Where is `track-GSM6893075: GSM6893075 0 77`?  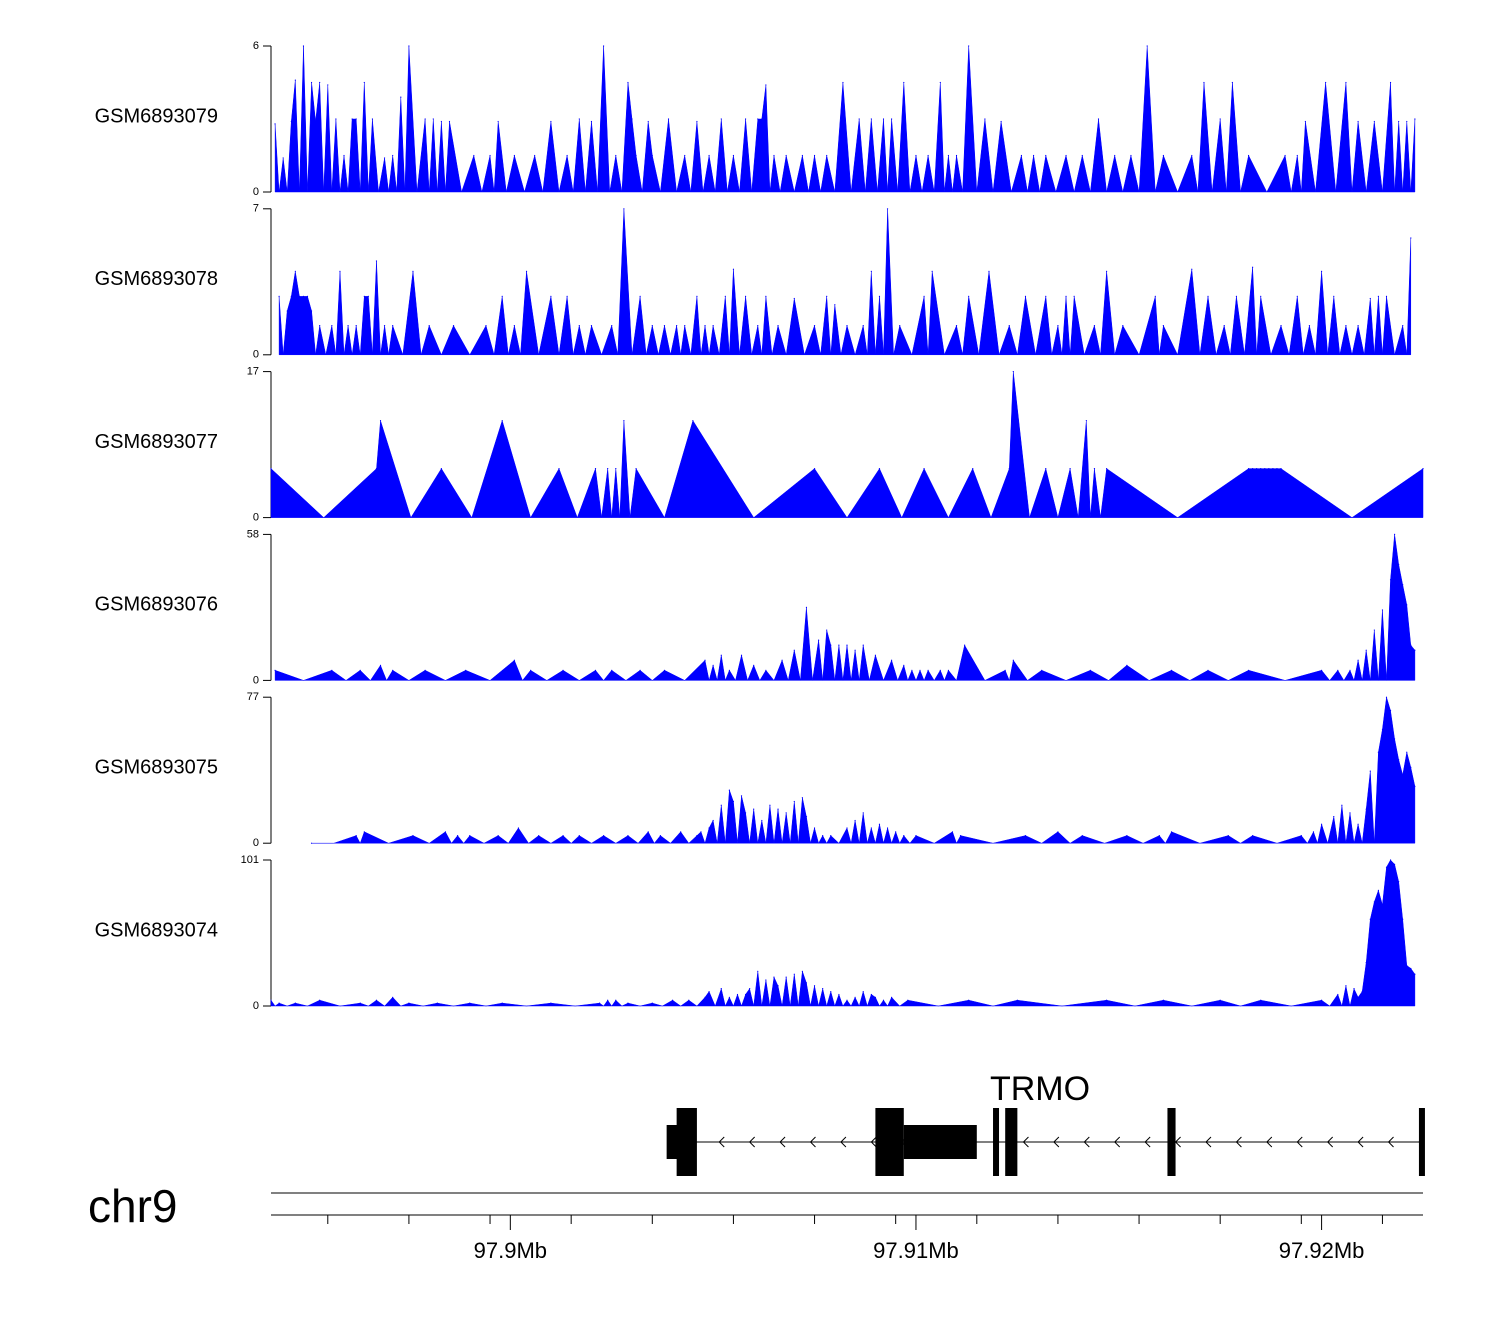
track-GSM6893075: GSM6893075 0 77 is located at coordinates (755, 770).